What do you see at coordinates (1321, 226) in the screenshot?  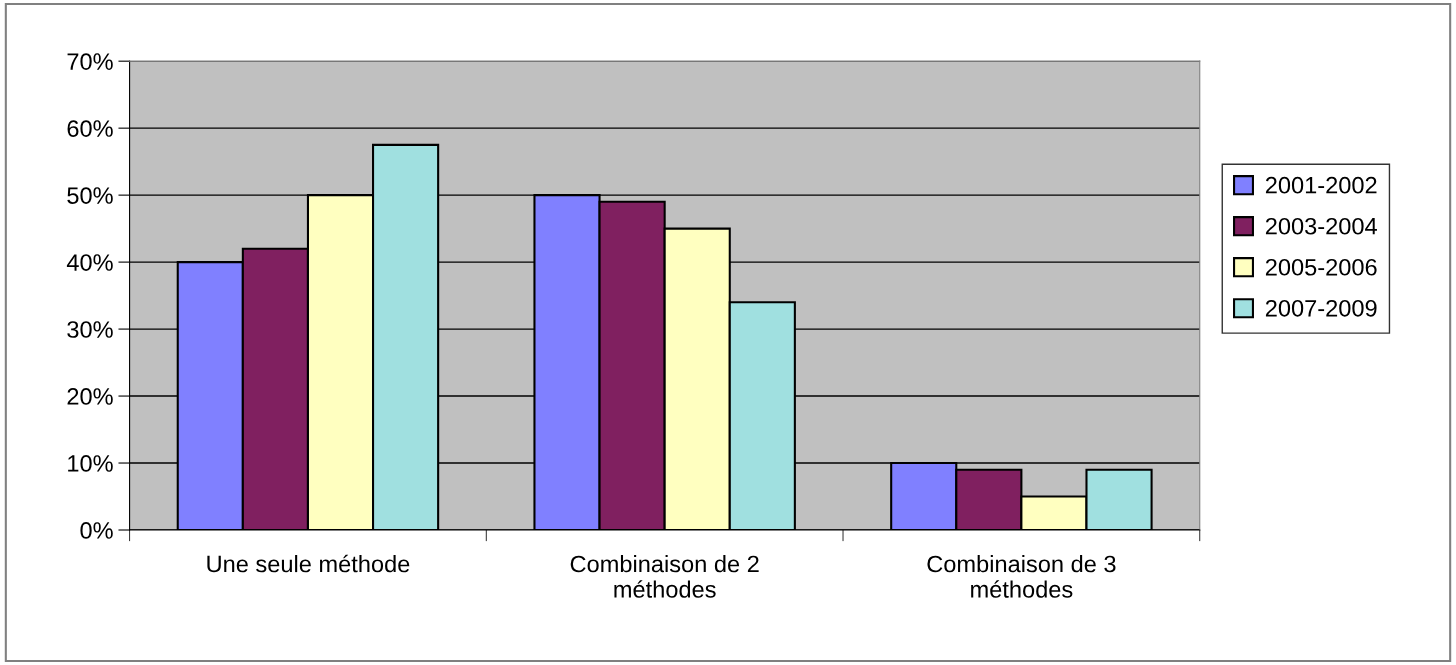 I see `legend-label: 2003-2004` at bounding box center [1321, 226].